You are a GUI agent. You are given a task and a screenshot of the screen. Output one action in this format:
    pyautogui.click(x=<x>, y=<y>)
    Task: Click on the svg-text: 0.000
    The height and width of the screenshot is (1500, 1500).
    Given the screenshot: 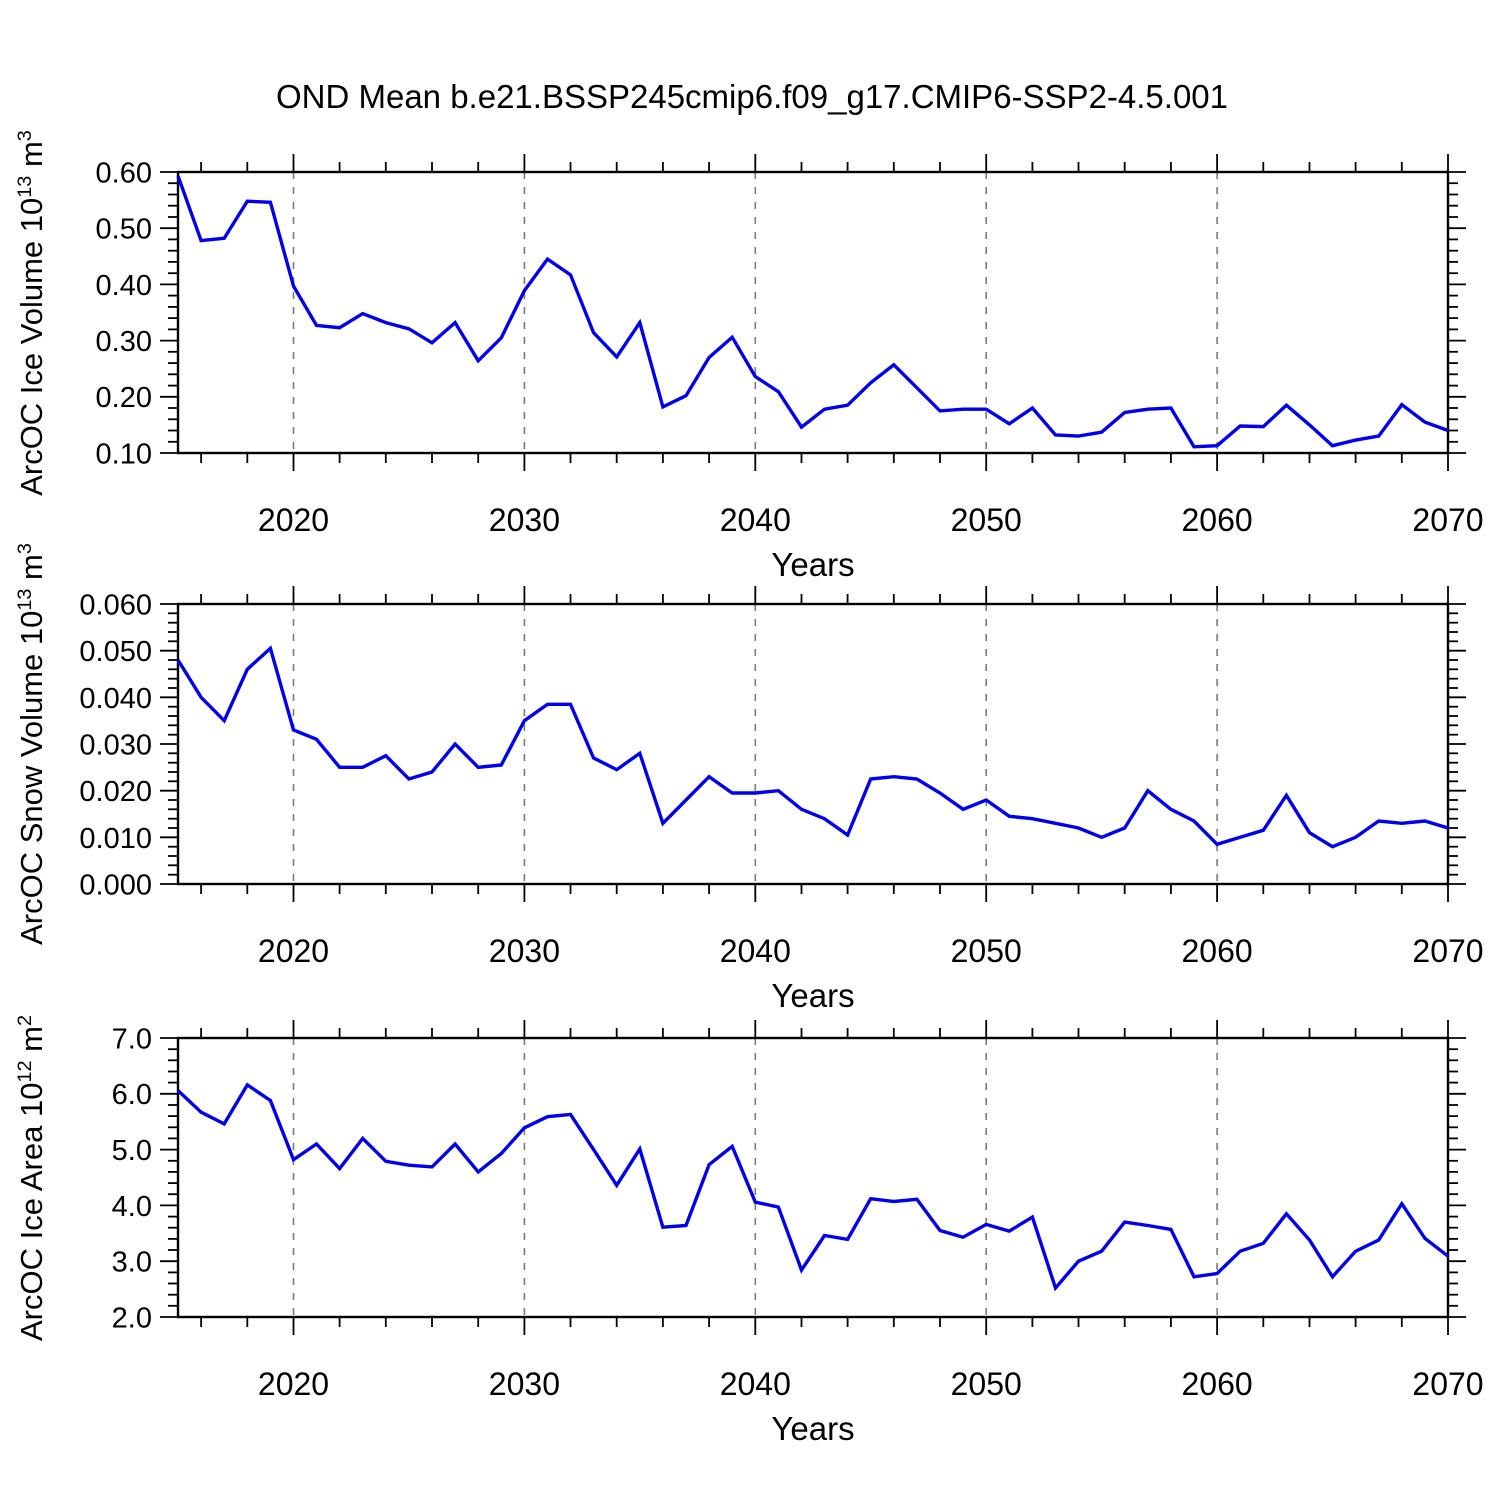 What is the action you would take?
    pyautogui.click(x=115, y=885)
    